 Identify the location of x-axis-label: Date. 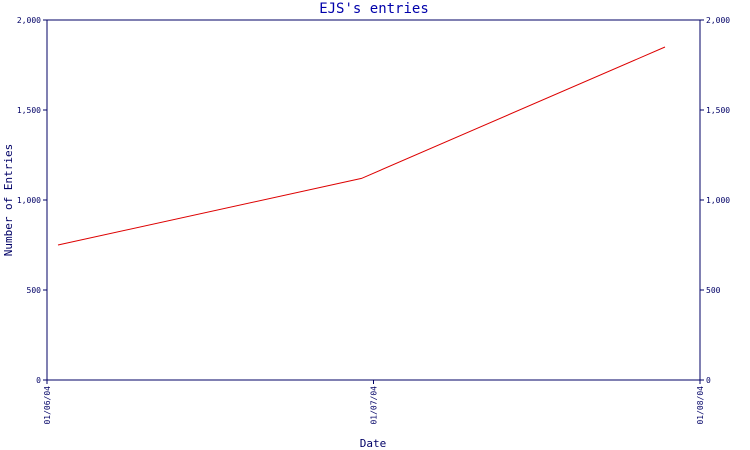
(373, 443).